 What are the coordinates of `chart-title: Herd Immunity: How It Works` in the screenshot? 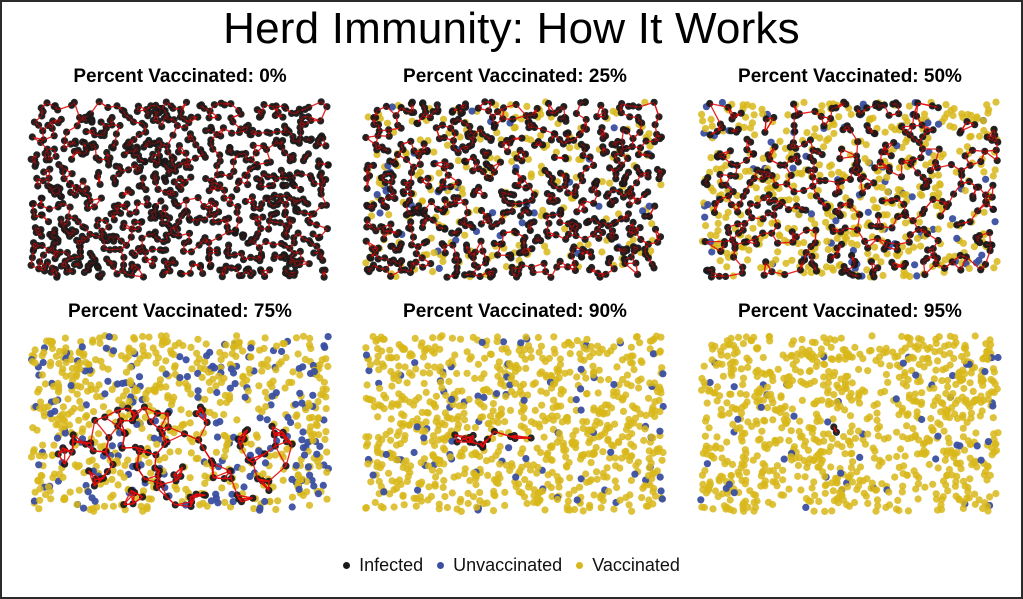 It's located at (511, 28).